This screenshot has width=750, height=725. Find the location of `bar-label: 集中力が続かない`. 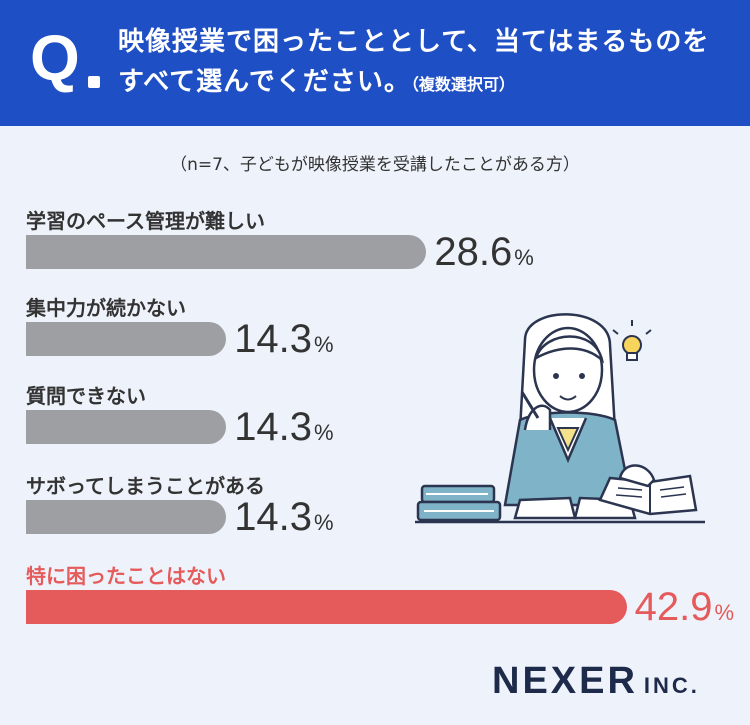

bar-label: 集中力が続かない is located at coordinates (106, 308).